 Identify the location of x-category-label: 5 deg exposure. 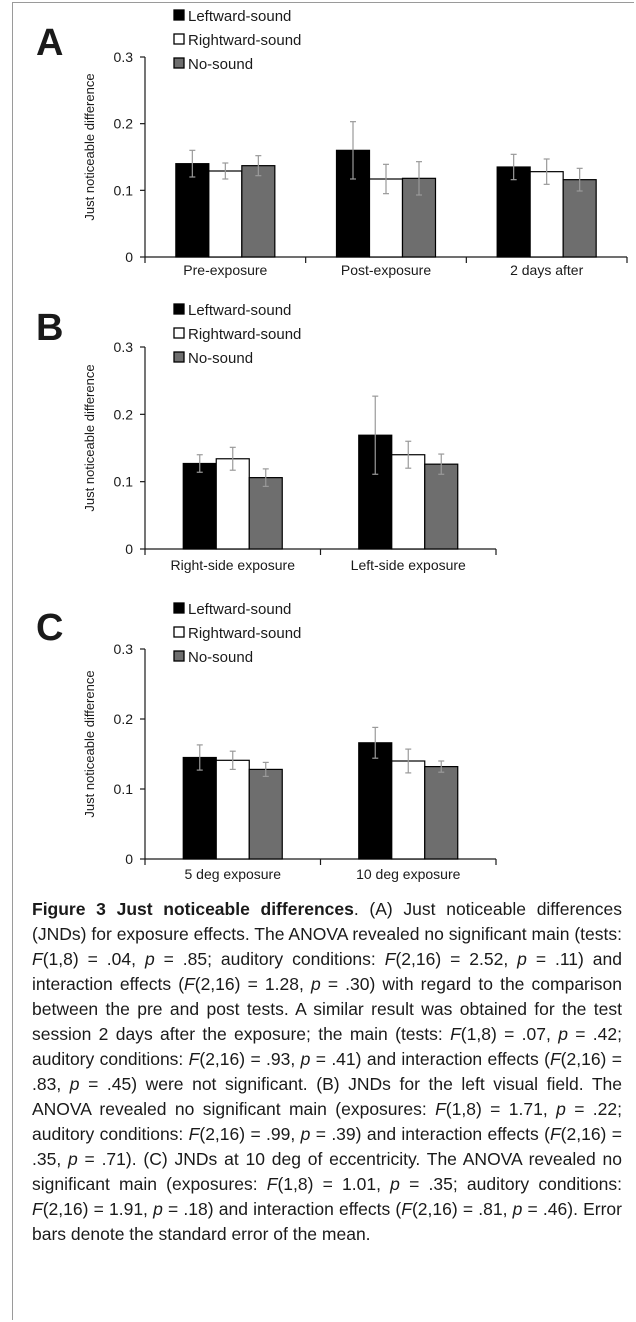
(232, 874).